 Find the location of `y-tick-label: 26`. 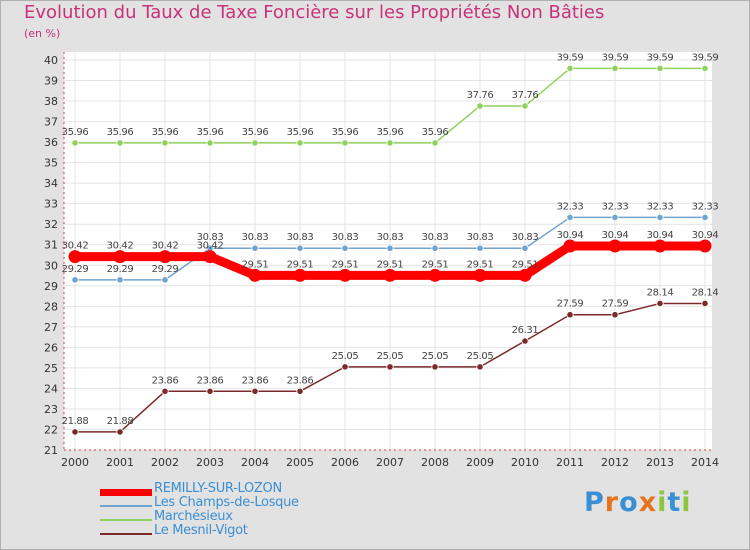

y-tick-label: 26 is located at coordinates (51, 347).